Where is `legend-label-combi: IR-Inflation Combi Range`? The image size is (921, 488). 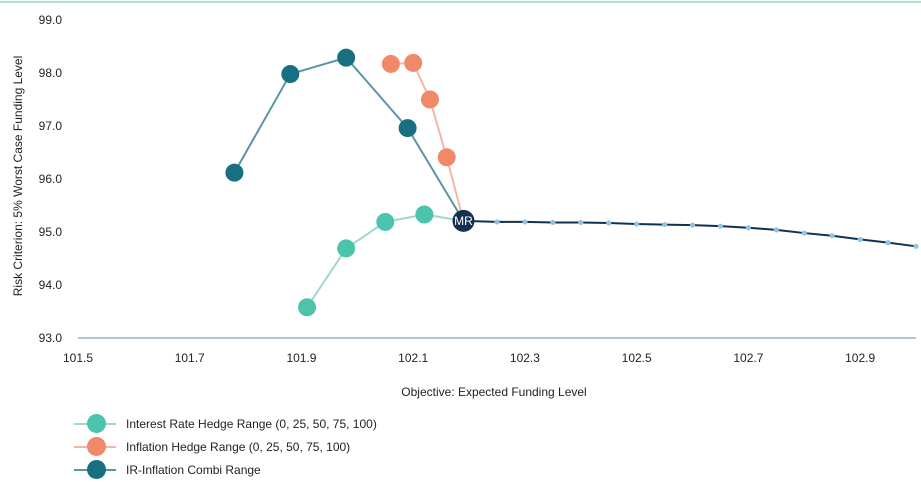
legend-label-combi: IR-Inflation Combi Range is located at coordinates (193, 469).